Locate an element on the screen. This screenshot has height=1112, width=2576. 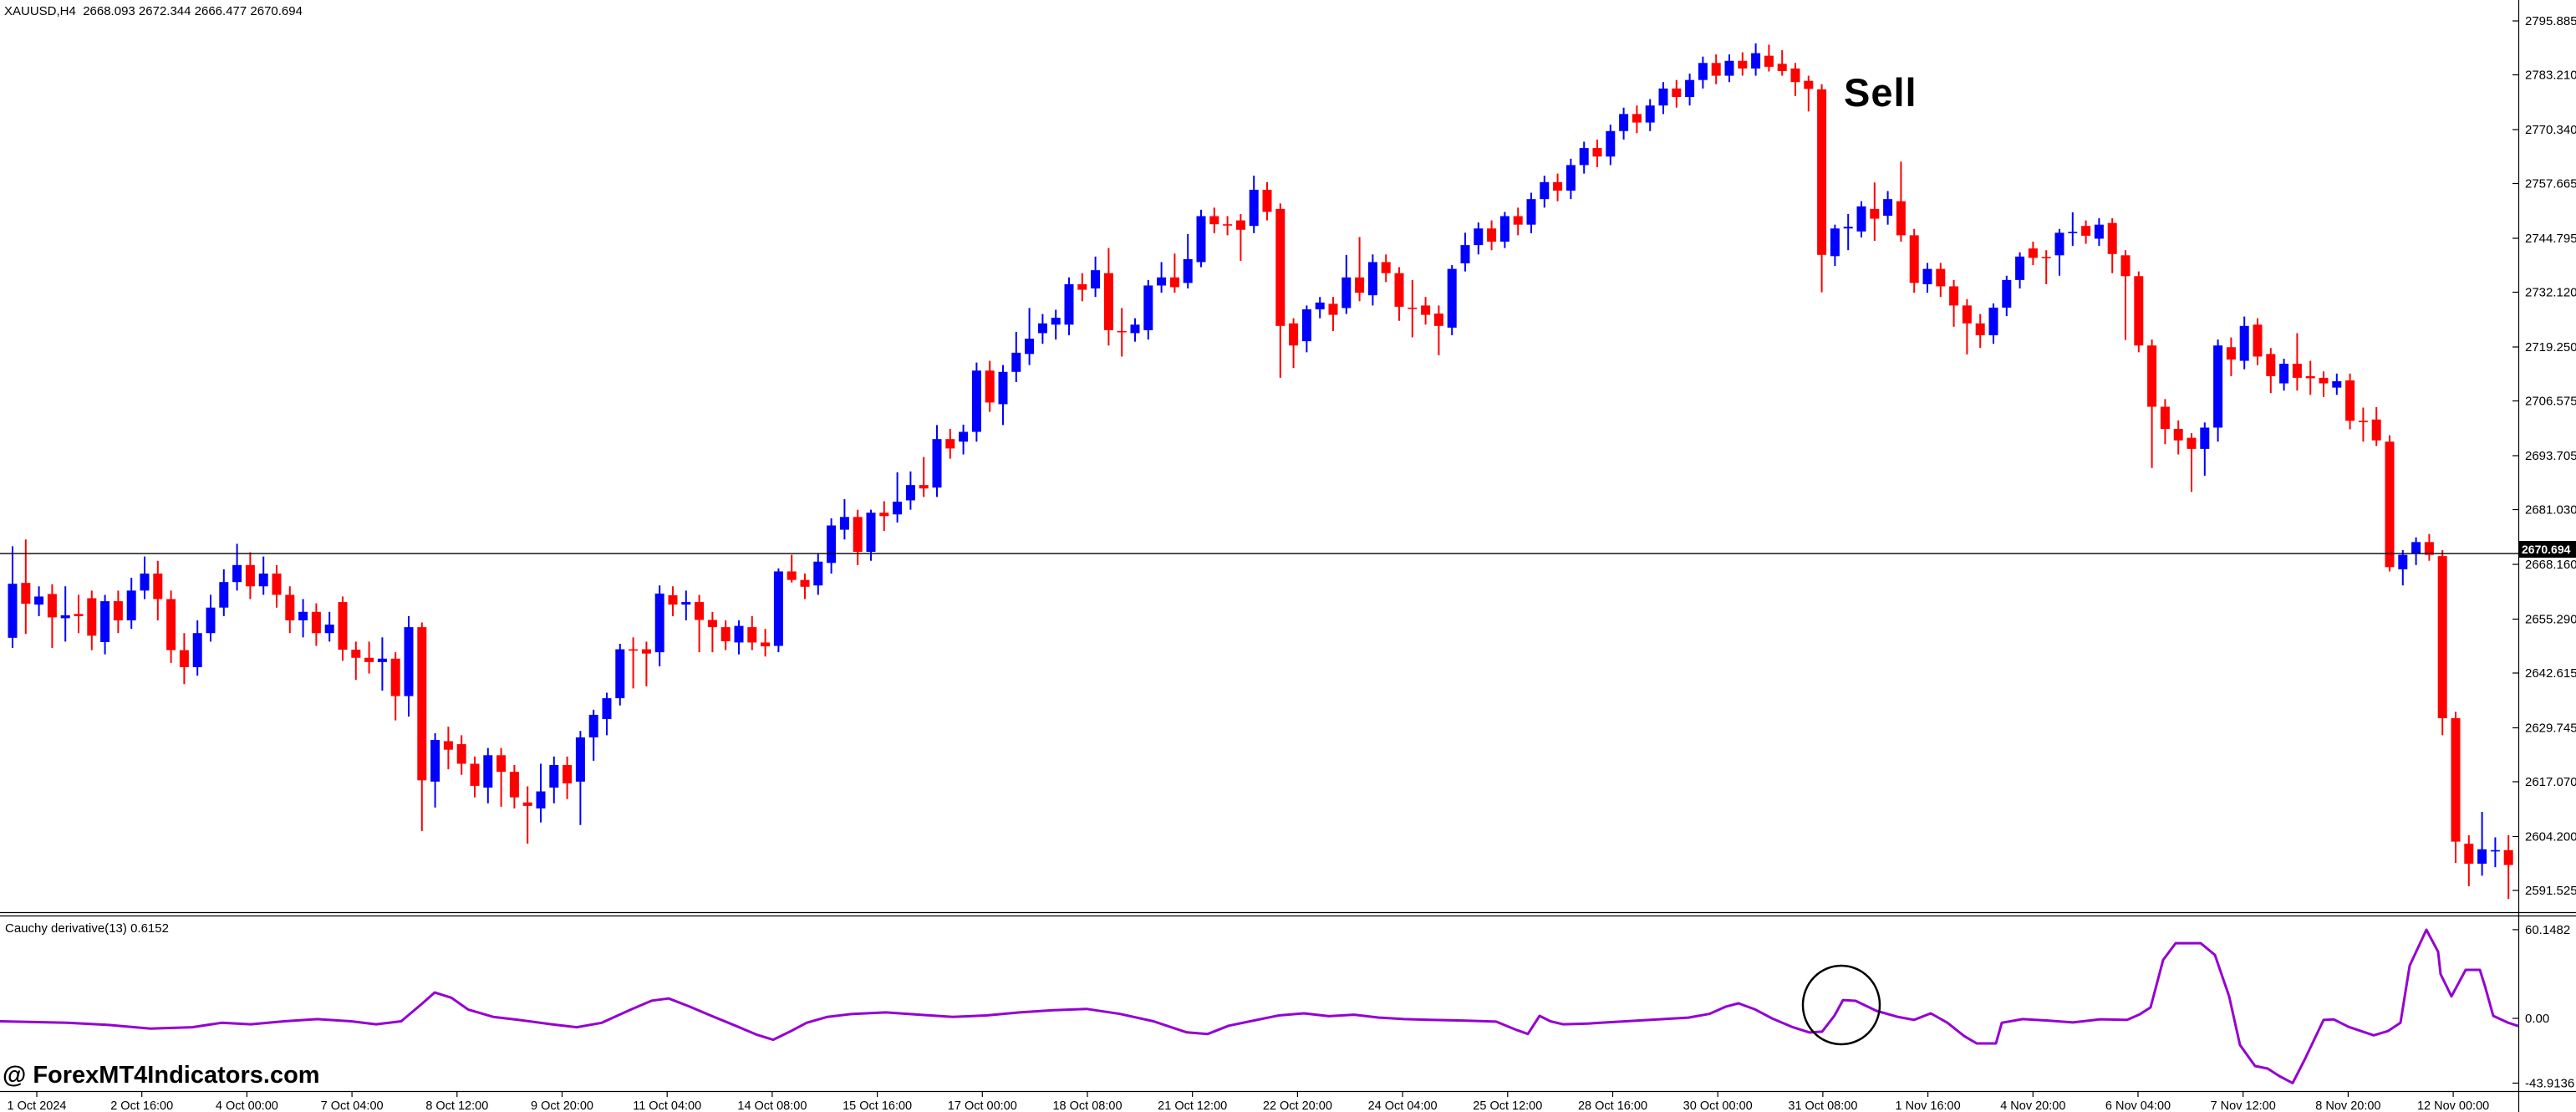
sell-annotation: Sell is located at coordinates (1880, 92).